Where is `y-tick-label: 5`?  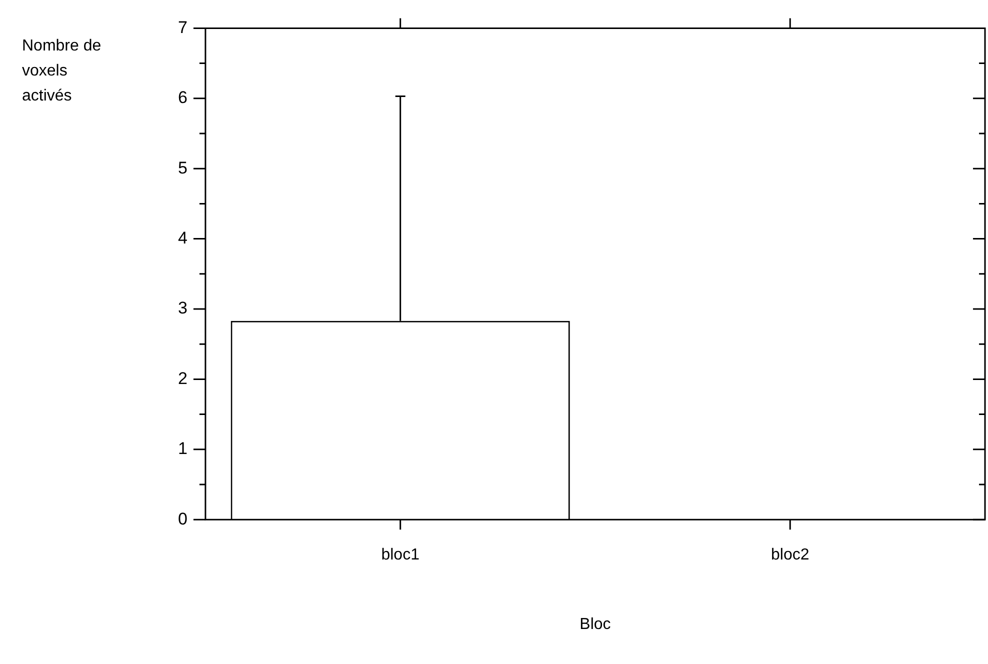 y-tick-label: 5 is located at coordinates (183, 168).